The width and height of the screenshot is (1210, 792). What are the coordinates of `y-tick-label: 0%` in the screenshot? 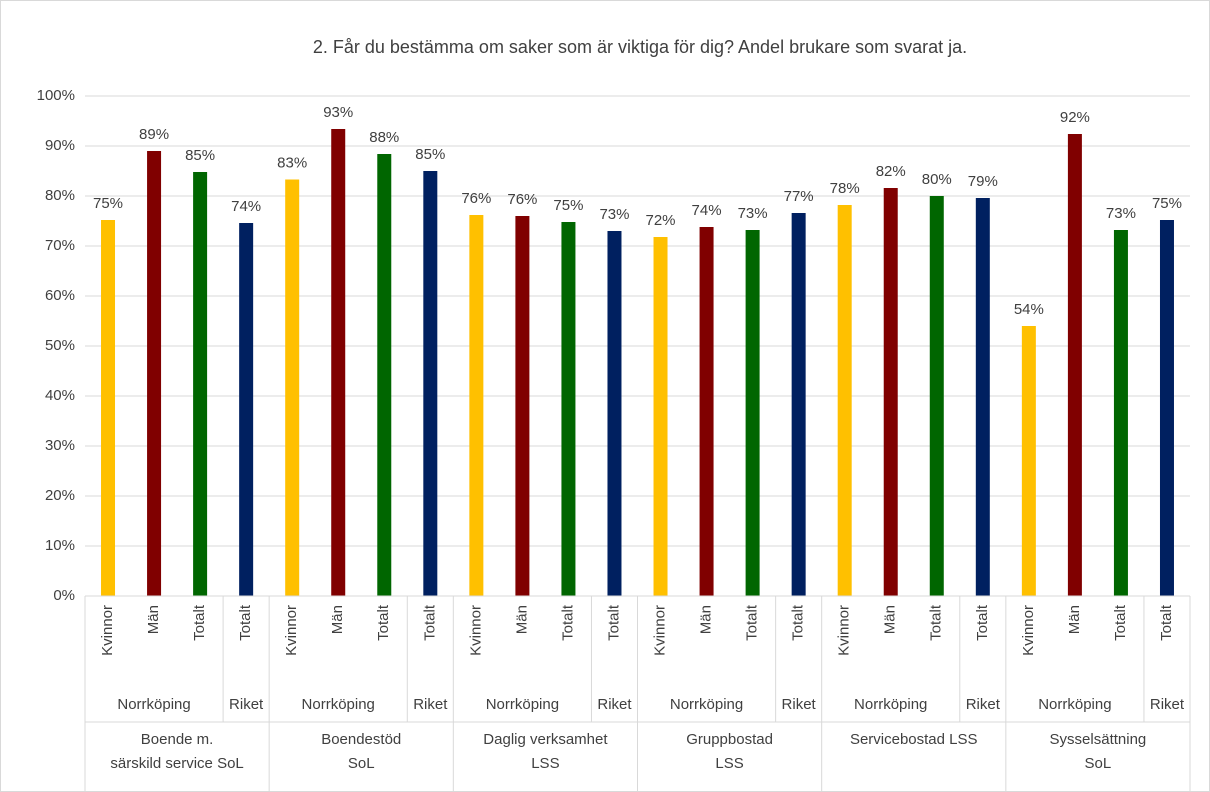 It's located at (64, 595).